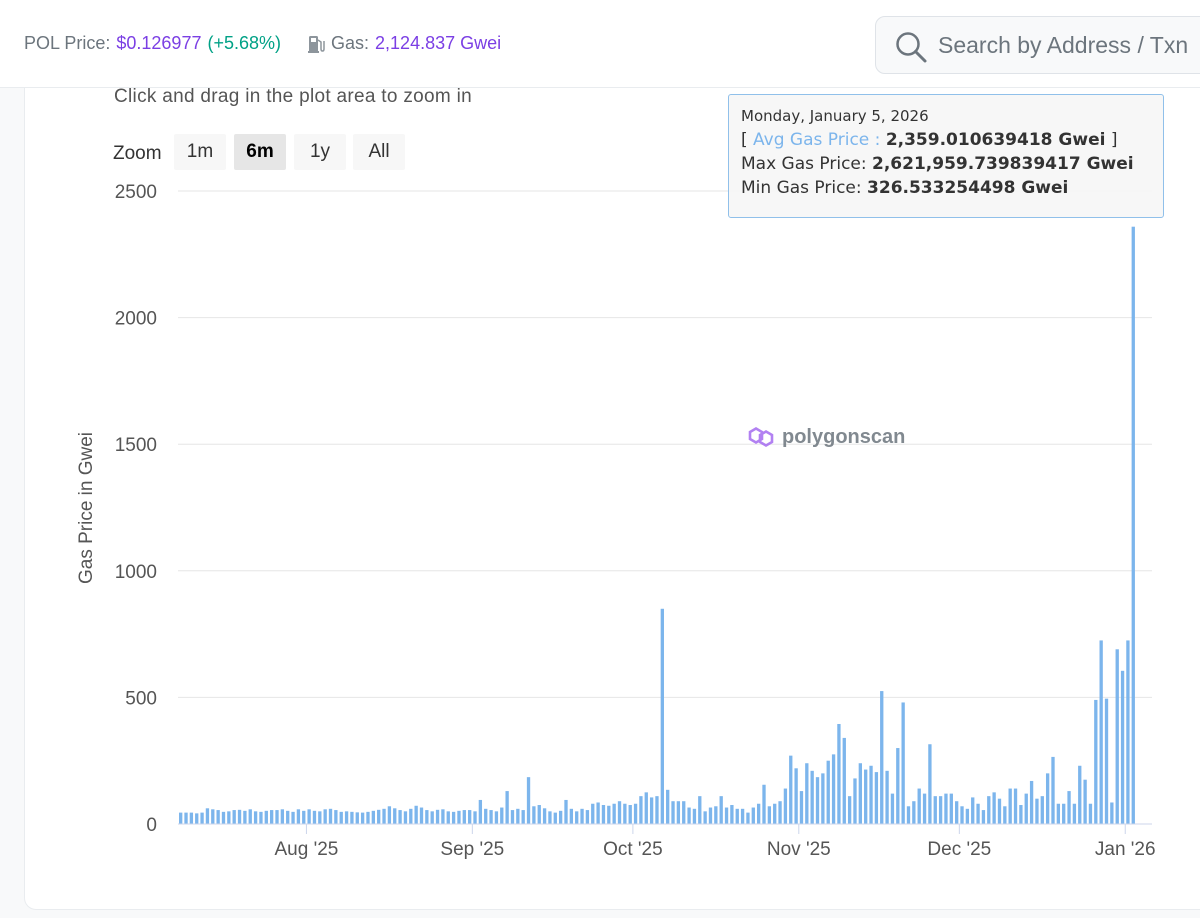 This screenshot has width=1200, height=918. I want to click on zoom-6m-button: 6m, so click(260, 152).